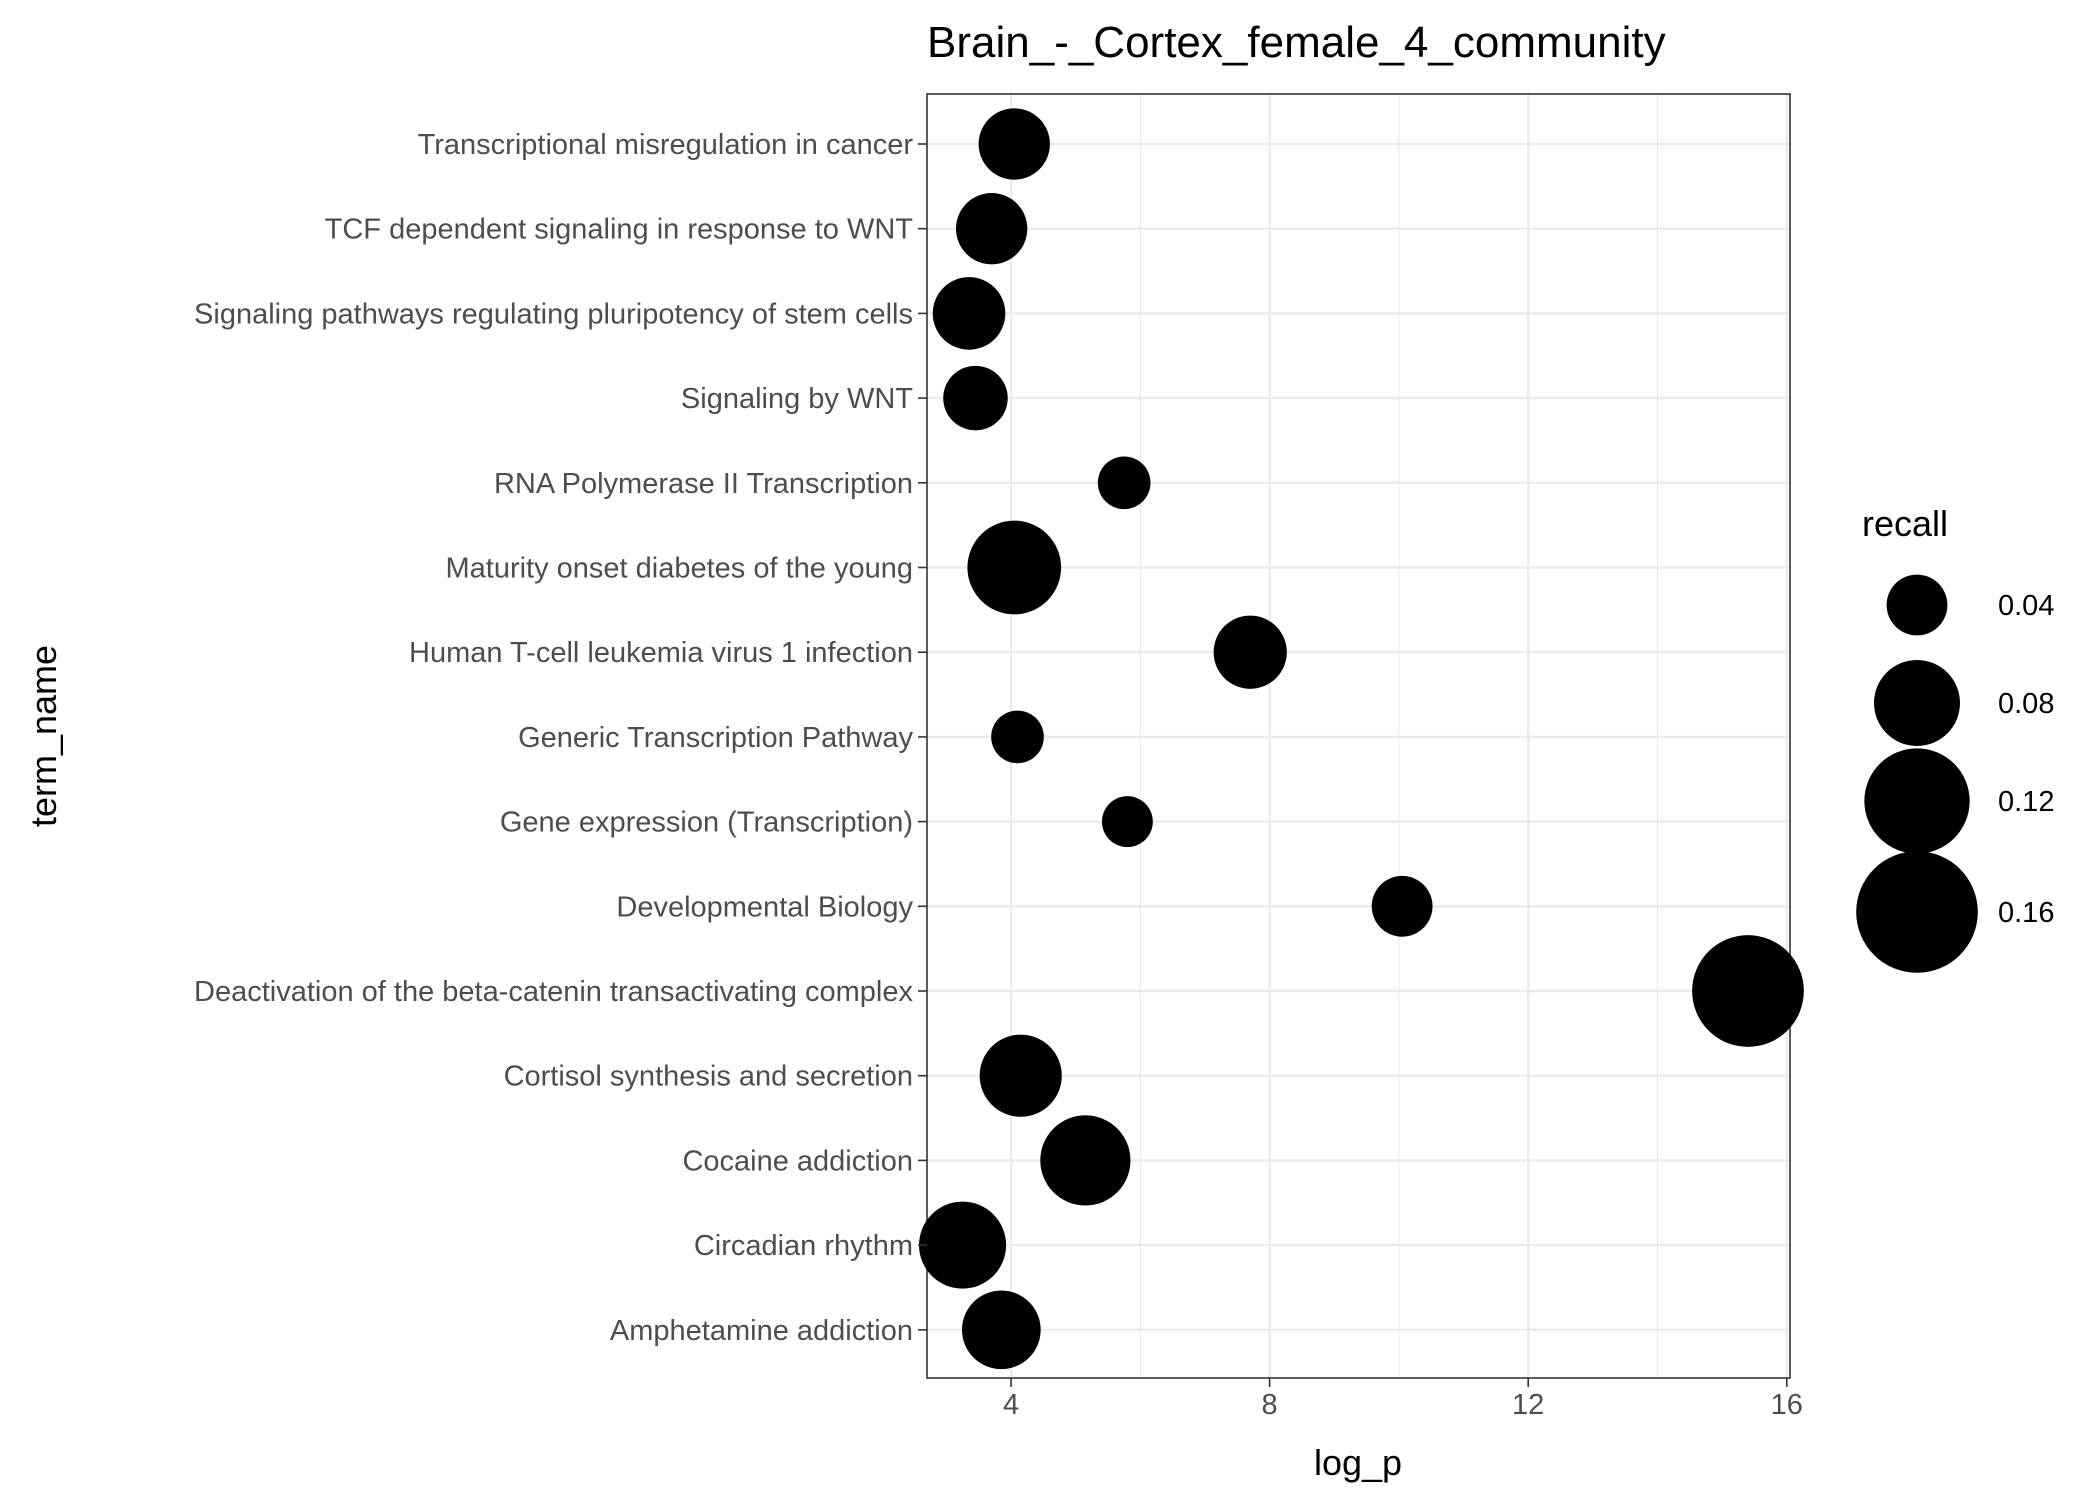 This screenshot has height=1499, width=2100. I want to click on x-tick-label: 8, so click(1270, 1405).